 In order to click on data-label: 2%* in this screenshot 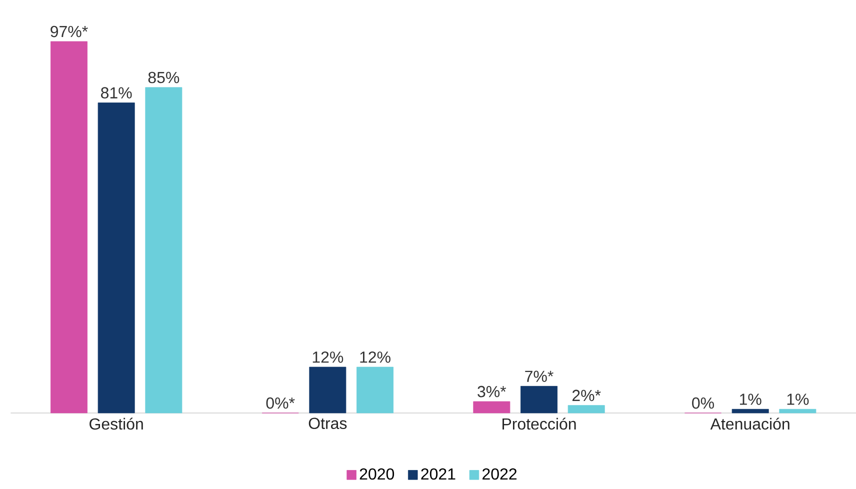, I will do `click(586, 396)`.